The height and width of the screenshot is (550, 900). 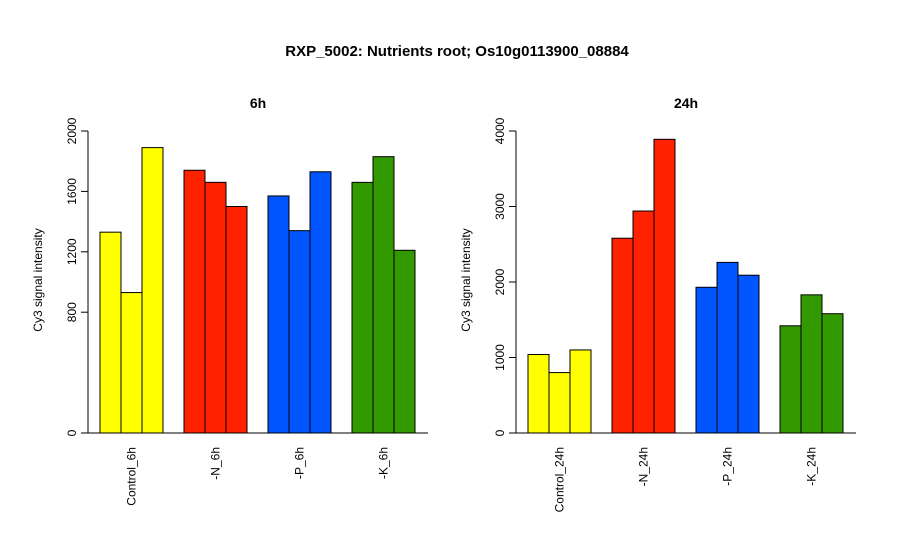 What do you see at coordinates (132, 476) in the screenshot?
I see `category-label: Control_6h` at bounding box center [132, 476].